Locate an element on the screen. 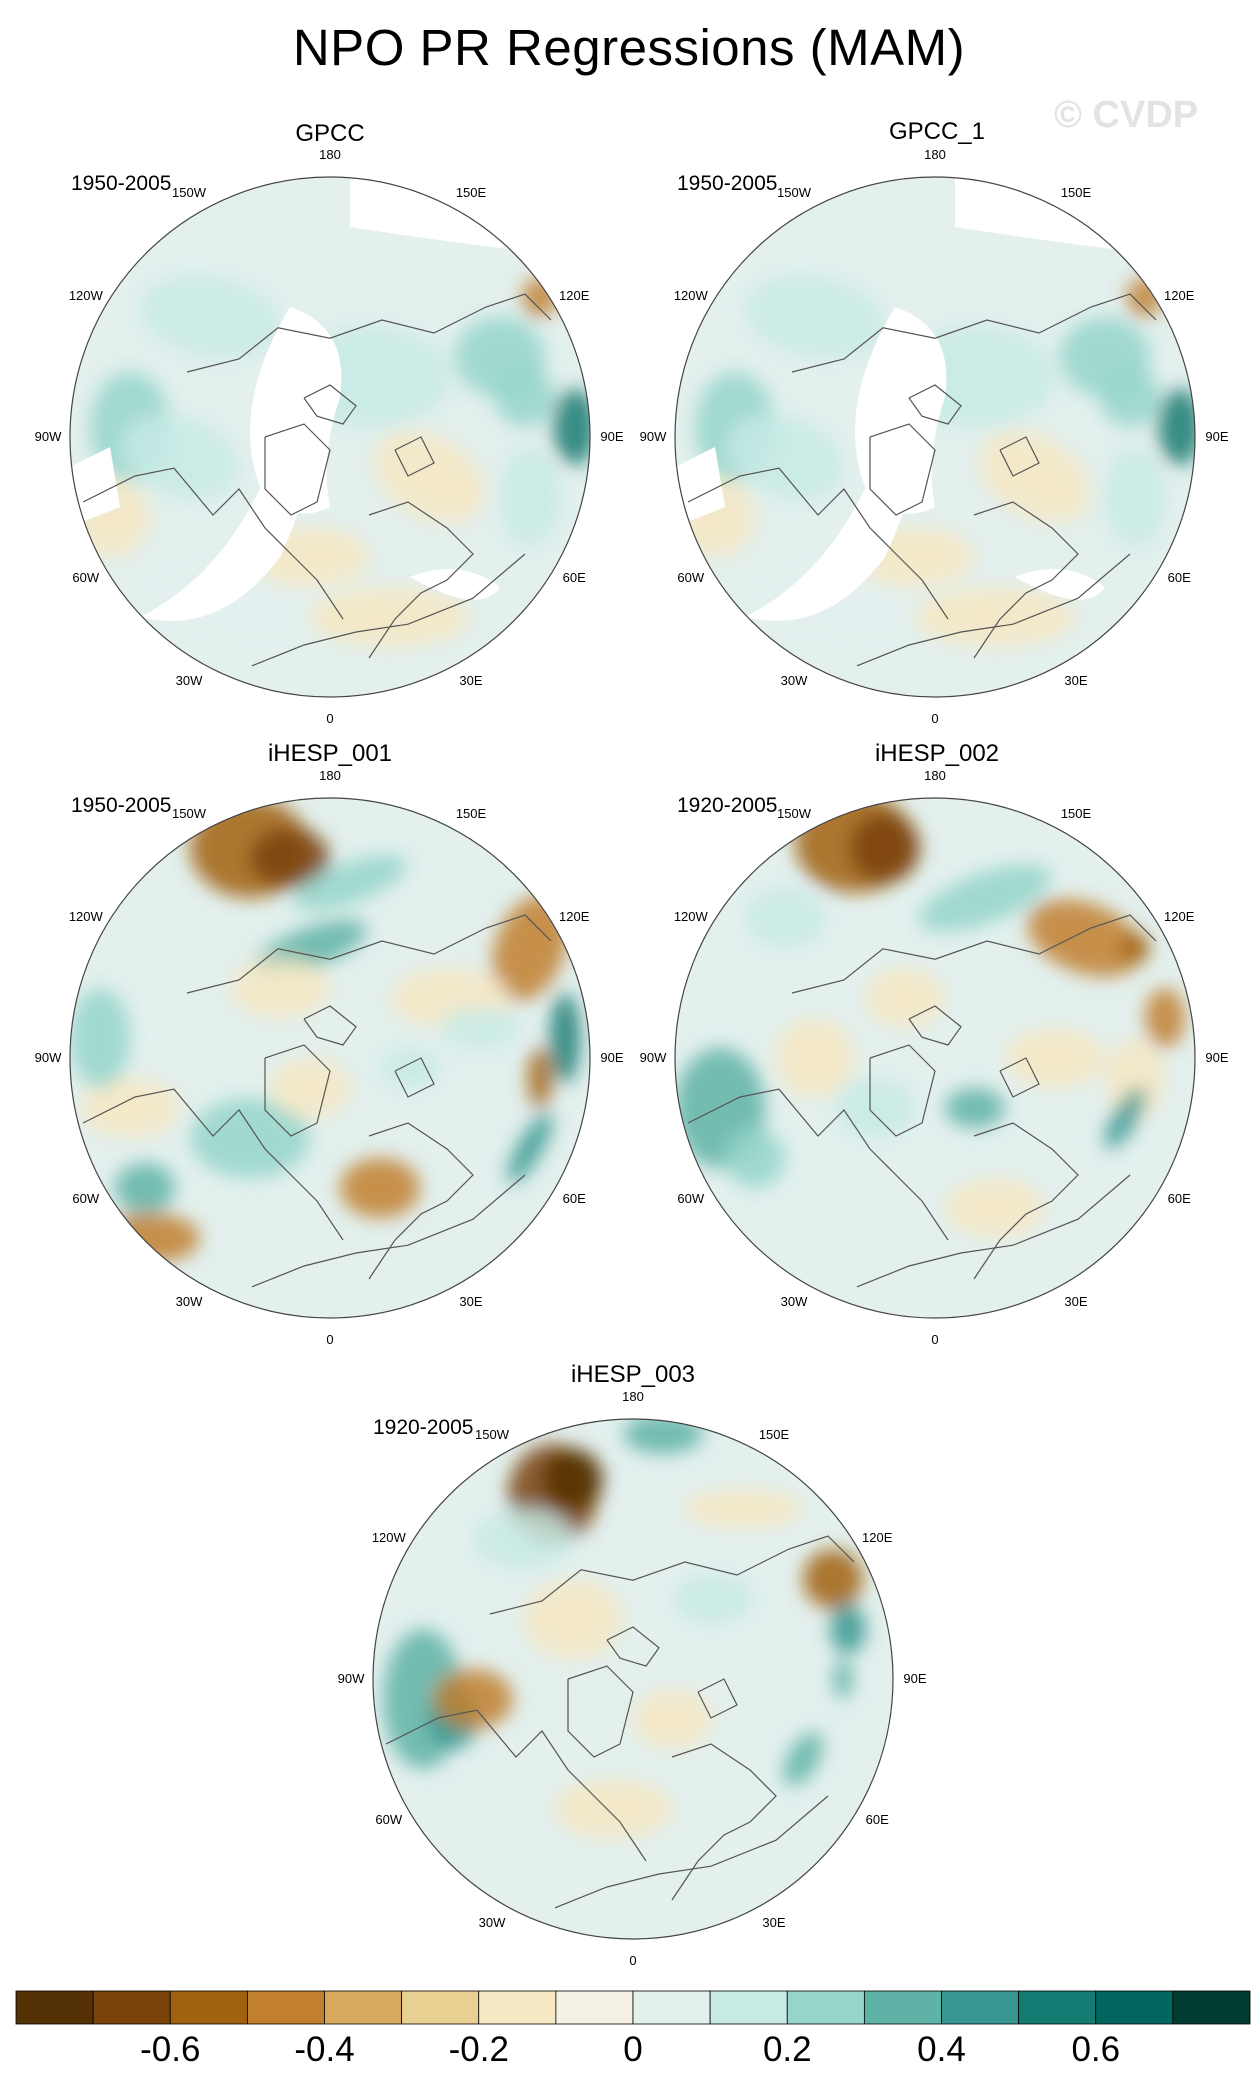 Image resolution: width=1258 pixels, height=2090 pixels. panel-title-ihesp-003: iHESP_003 is located at coordinates (633, 1374).